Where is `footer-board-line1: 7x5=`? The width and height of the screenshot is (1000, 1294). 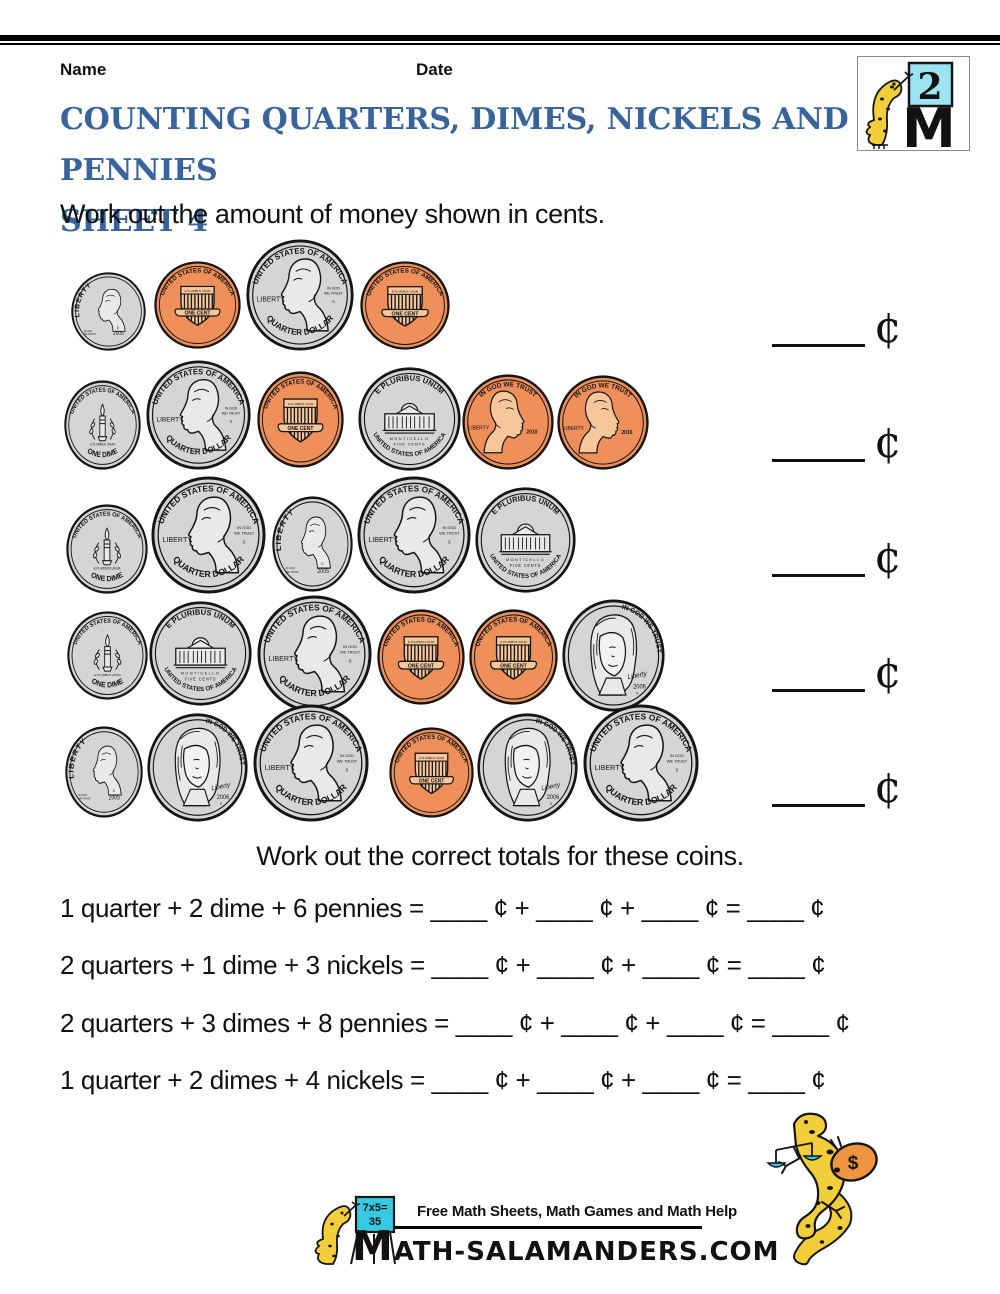
footer-board-line1: 7x5= is located at coordinates (375, 1208).